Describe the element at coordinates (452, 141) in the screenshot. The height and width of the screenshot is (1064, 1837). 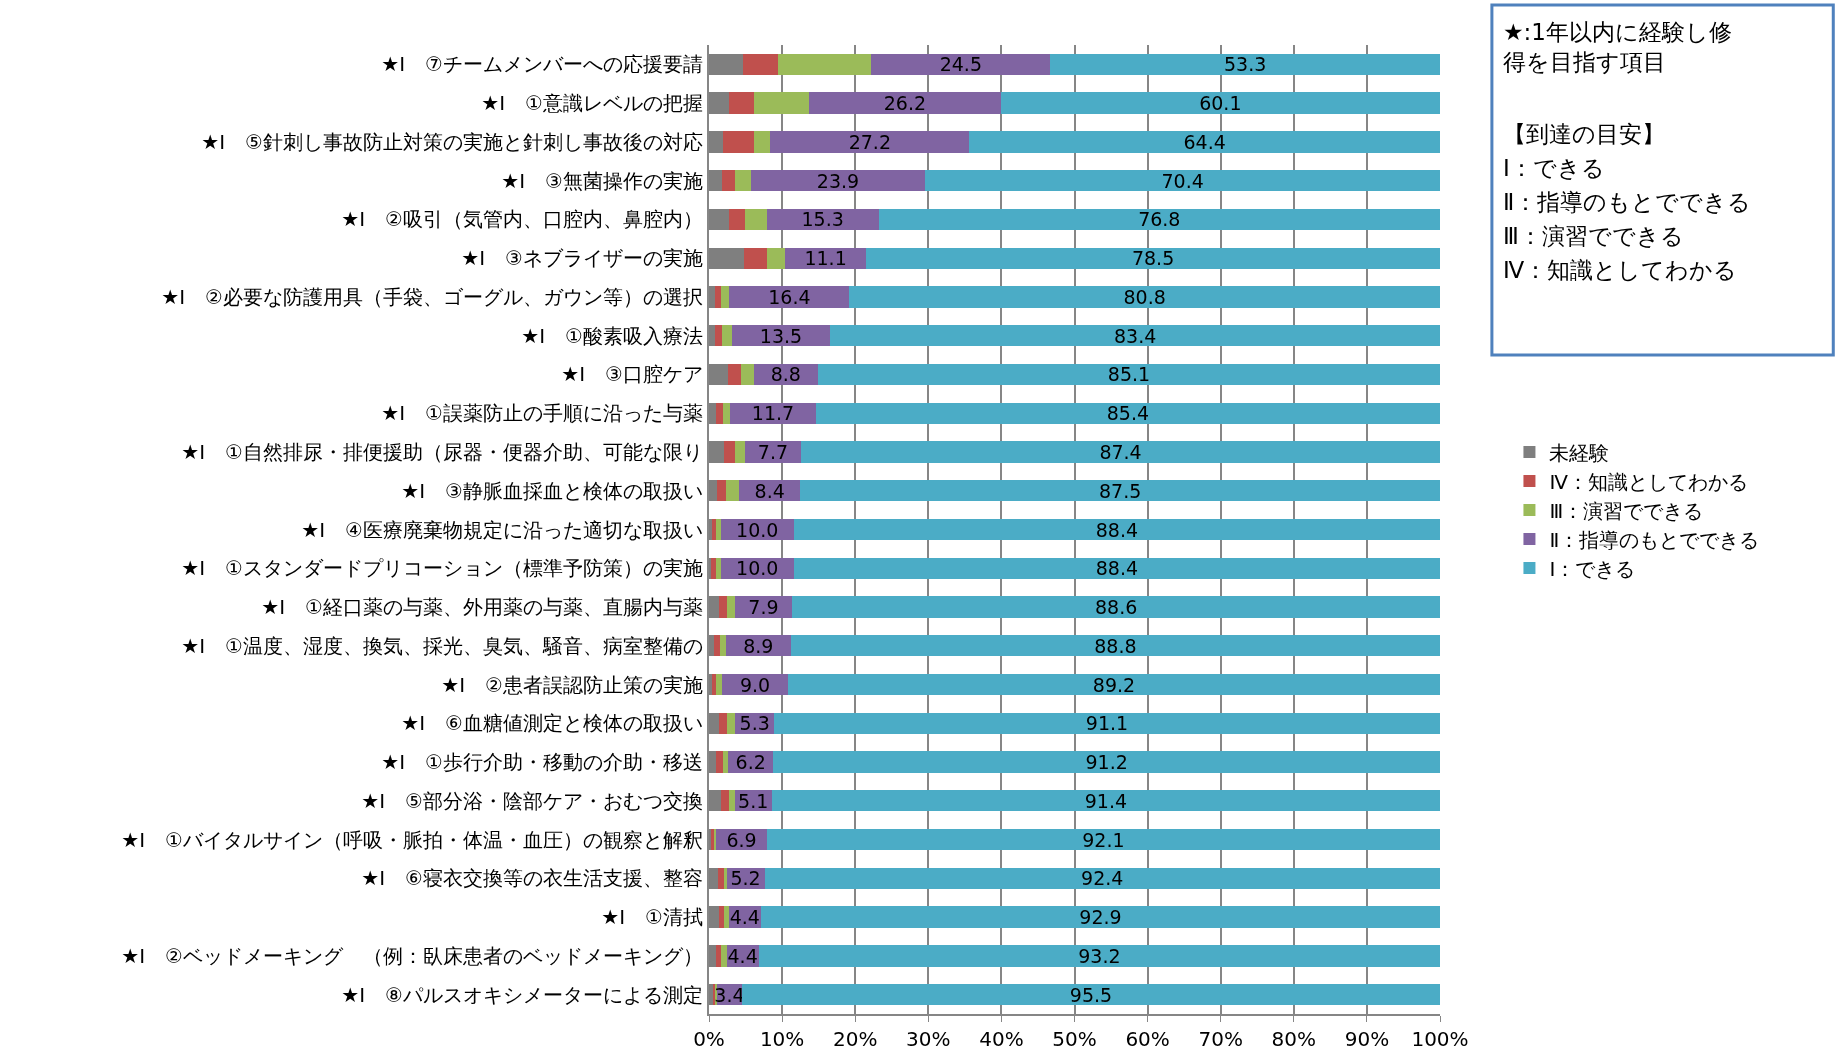
I see `y-tick-label: ★Ⅰ ⑤針刺し事故防止対策の実施と針刺し事故後の対応` at that location.